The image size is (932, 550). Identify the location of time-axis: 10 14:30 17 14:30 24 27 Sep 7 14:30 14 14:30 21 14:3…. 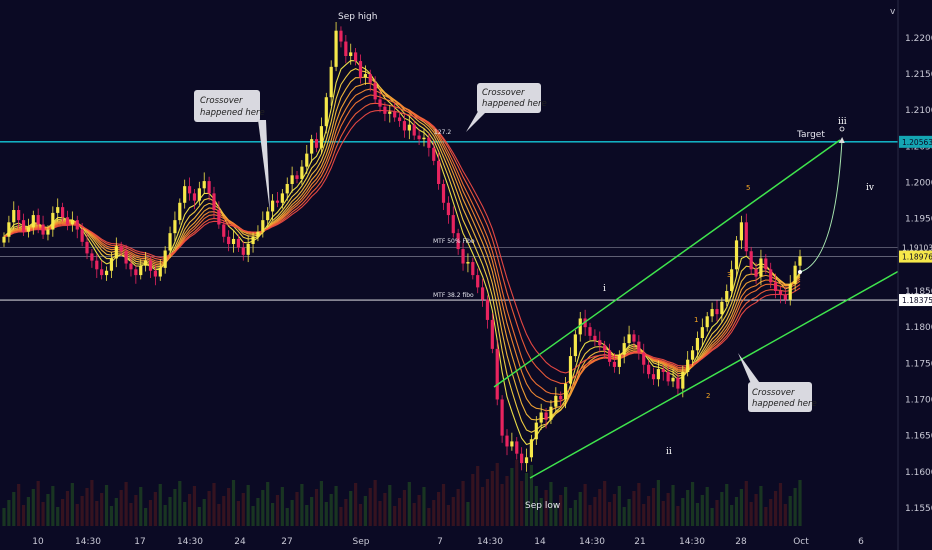
(448, 542).